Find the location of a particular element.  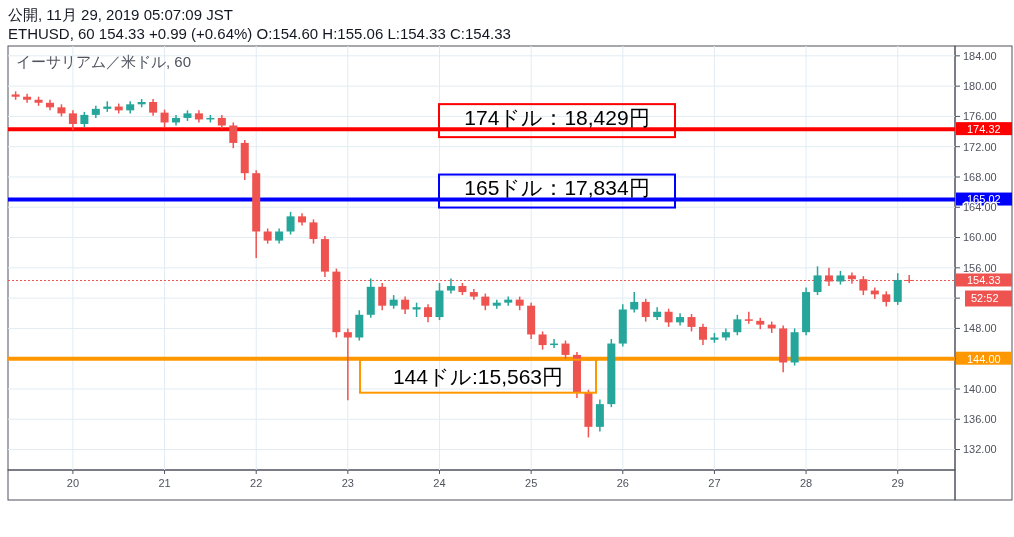

y-tick-label: 148.00 is located at coordinates (980, 328).